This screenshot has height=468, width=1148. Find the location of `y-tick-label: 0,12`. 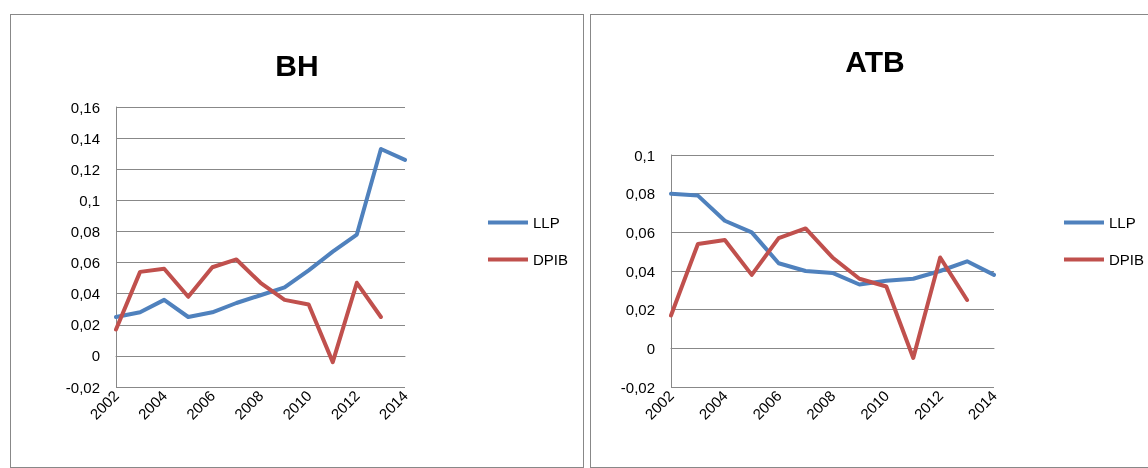

y-tick-label: 0,12 is located at coordinates (85, 169).